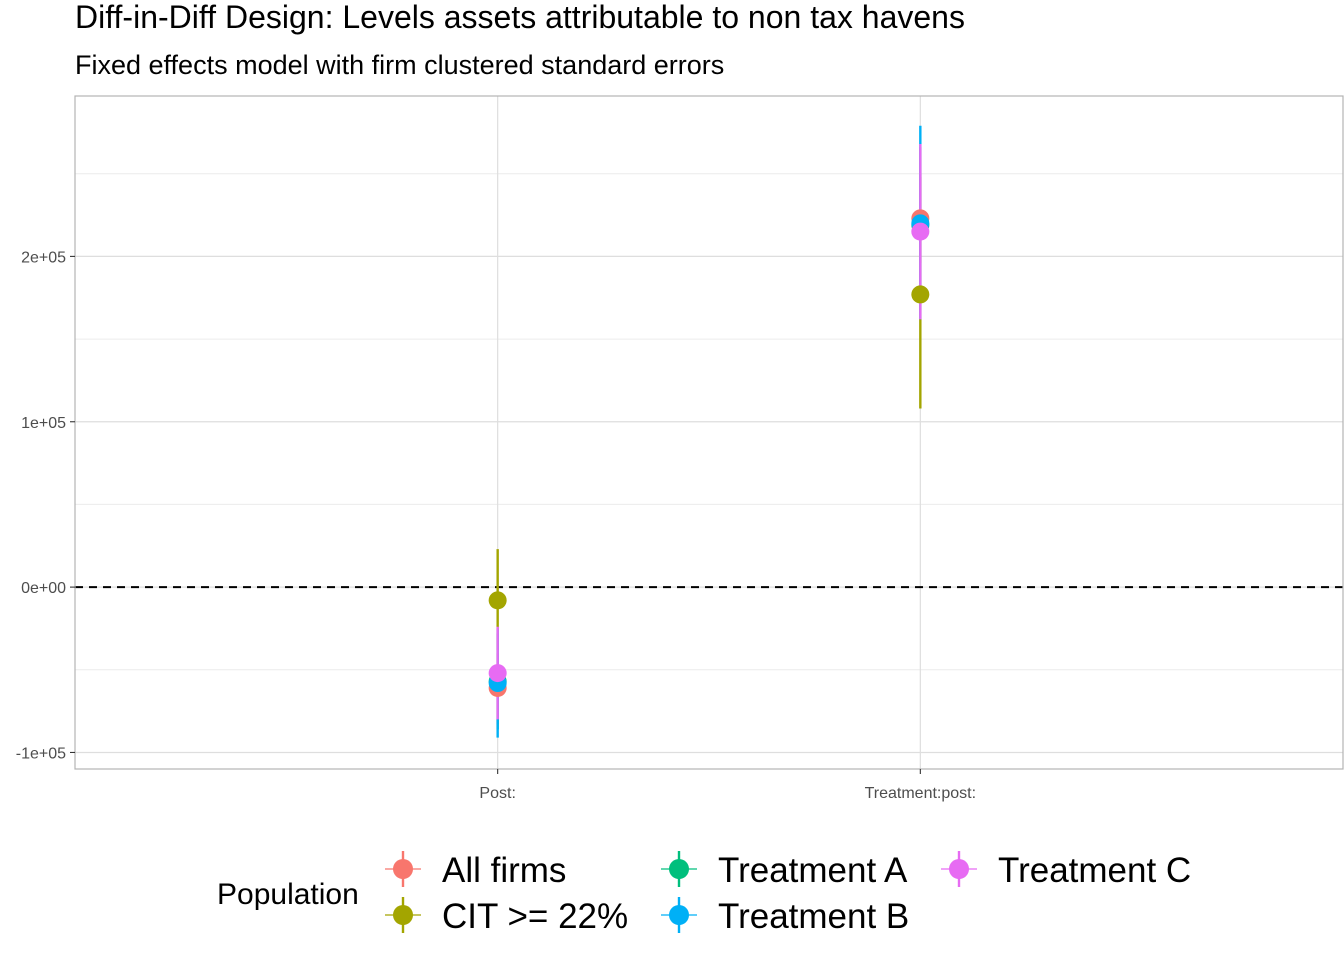  I want to click on legend-label: All firms, so click(504, 870).